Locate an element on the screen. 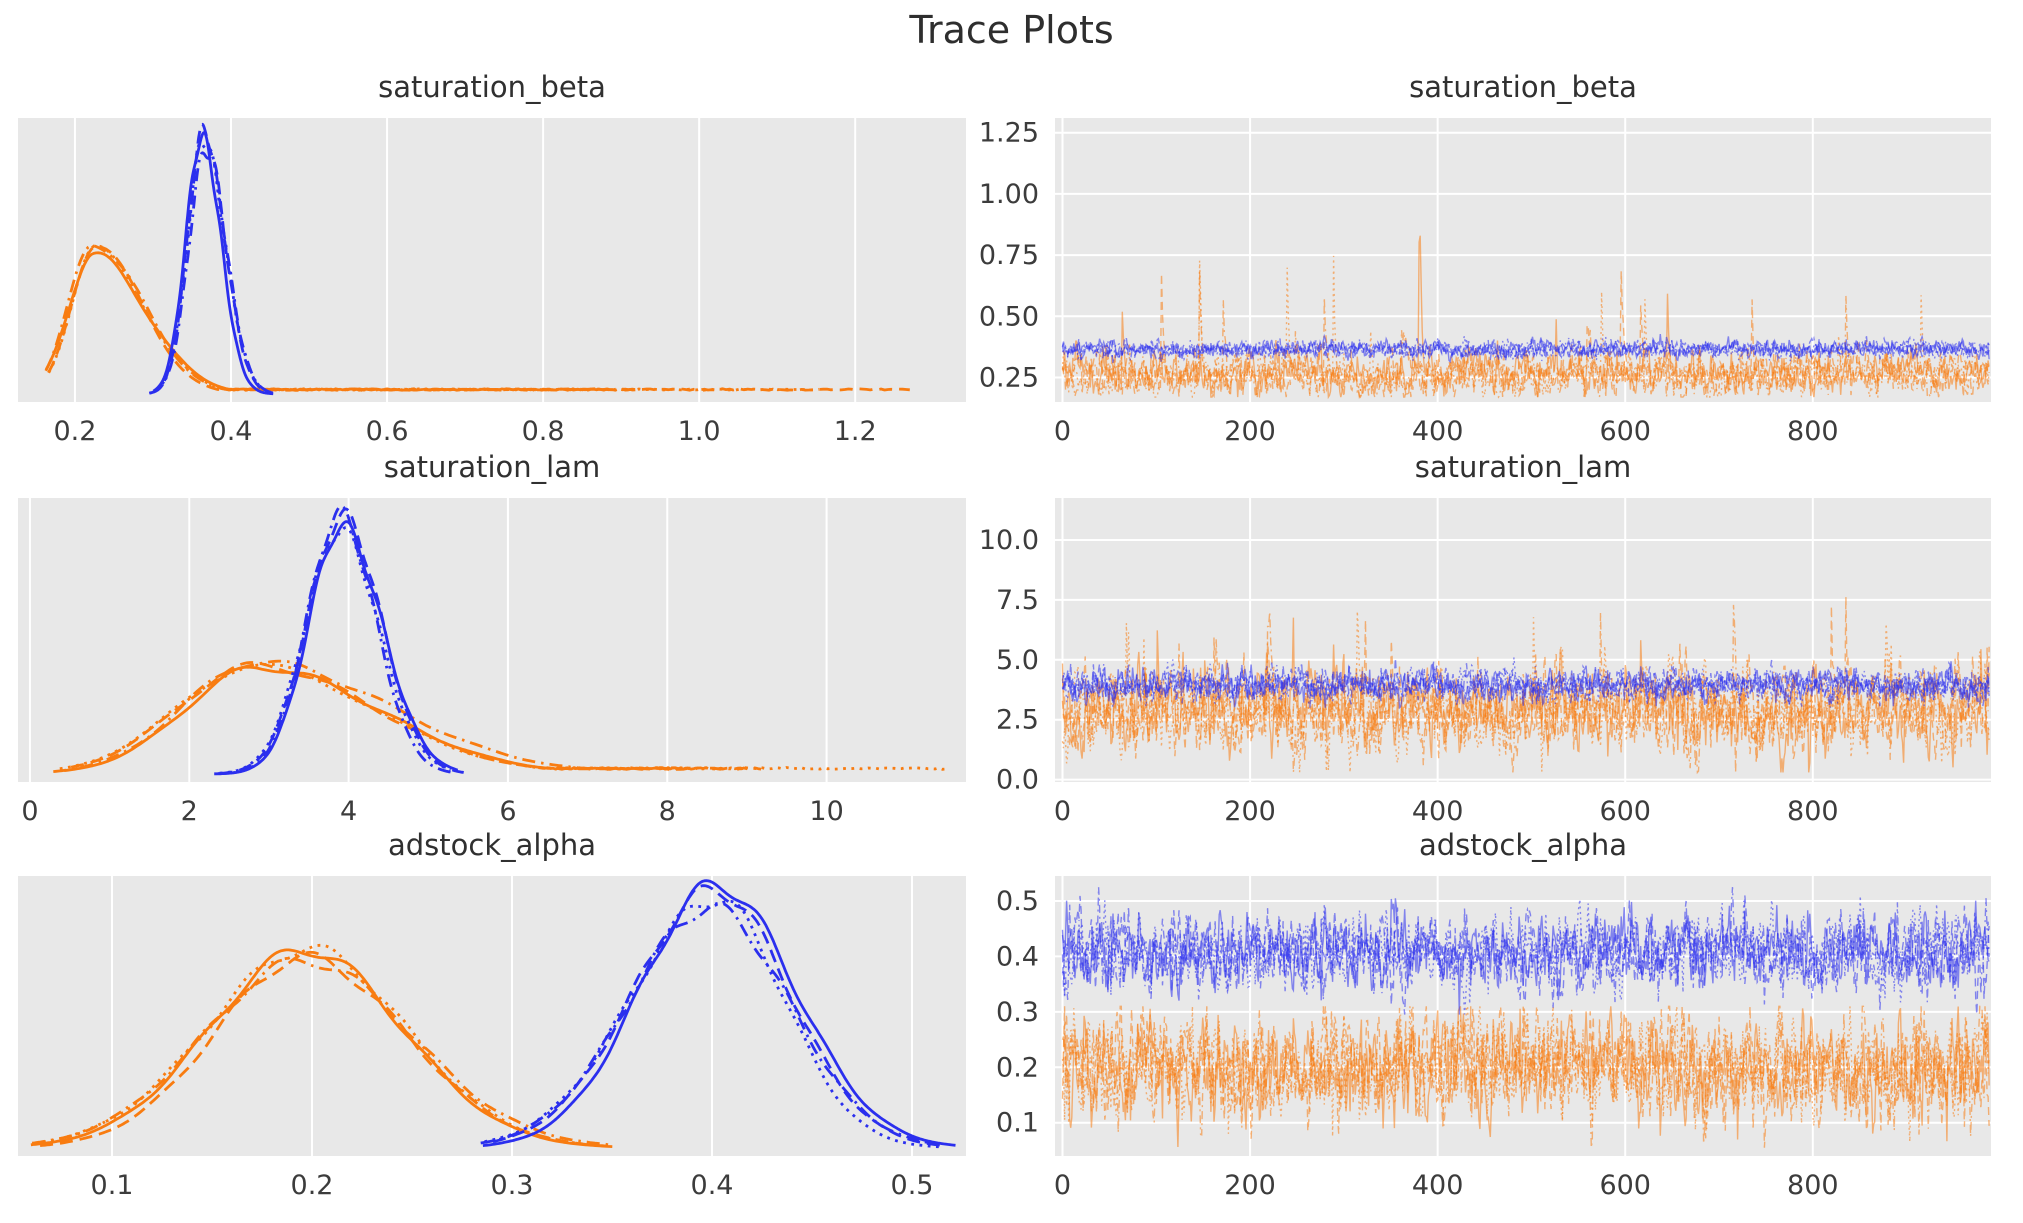  x-tick-label: 8 is located at coordinates (667, 811).